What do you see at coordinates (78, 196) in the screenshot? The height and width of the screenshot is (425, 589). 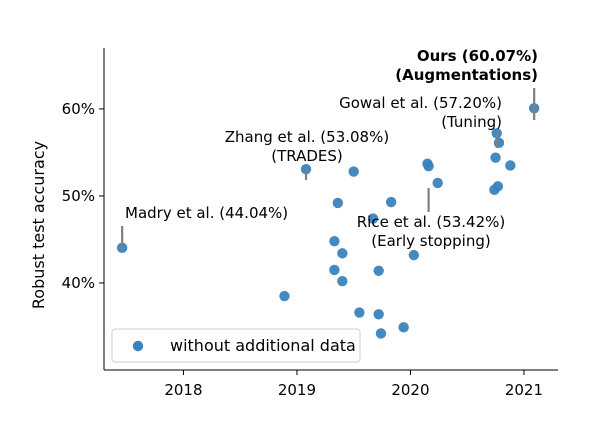 I see `y-tick-label: 50%` at bounding box center [78, 196].